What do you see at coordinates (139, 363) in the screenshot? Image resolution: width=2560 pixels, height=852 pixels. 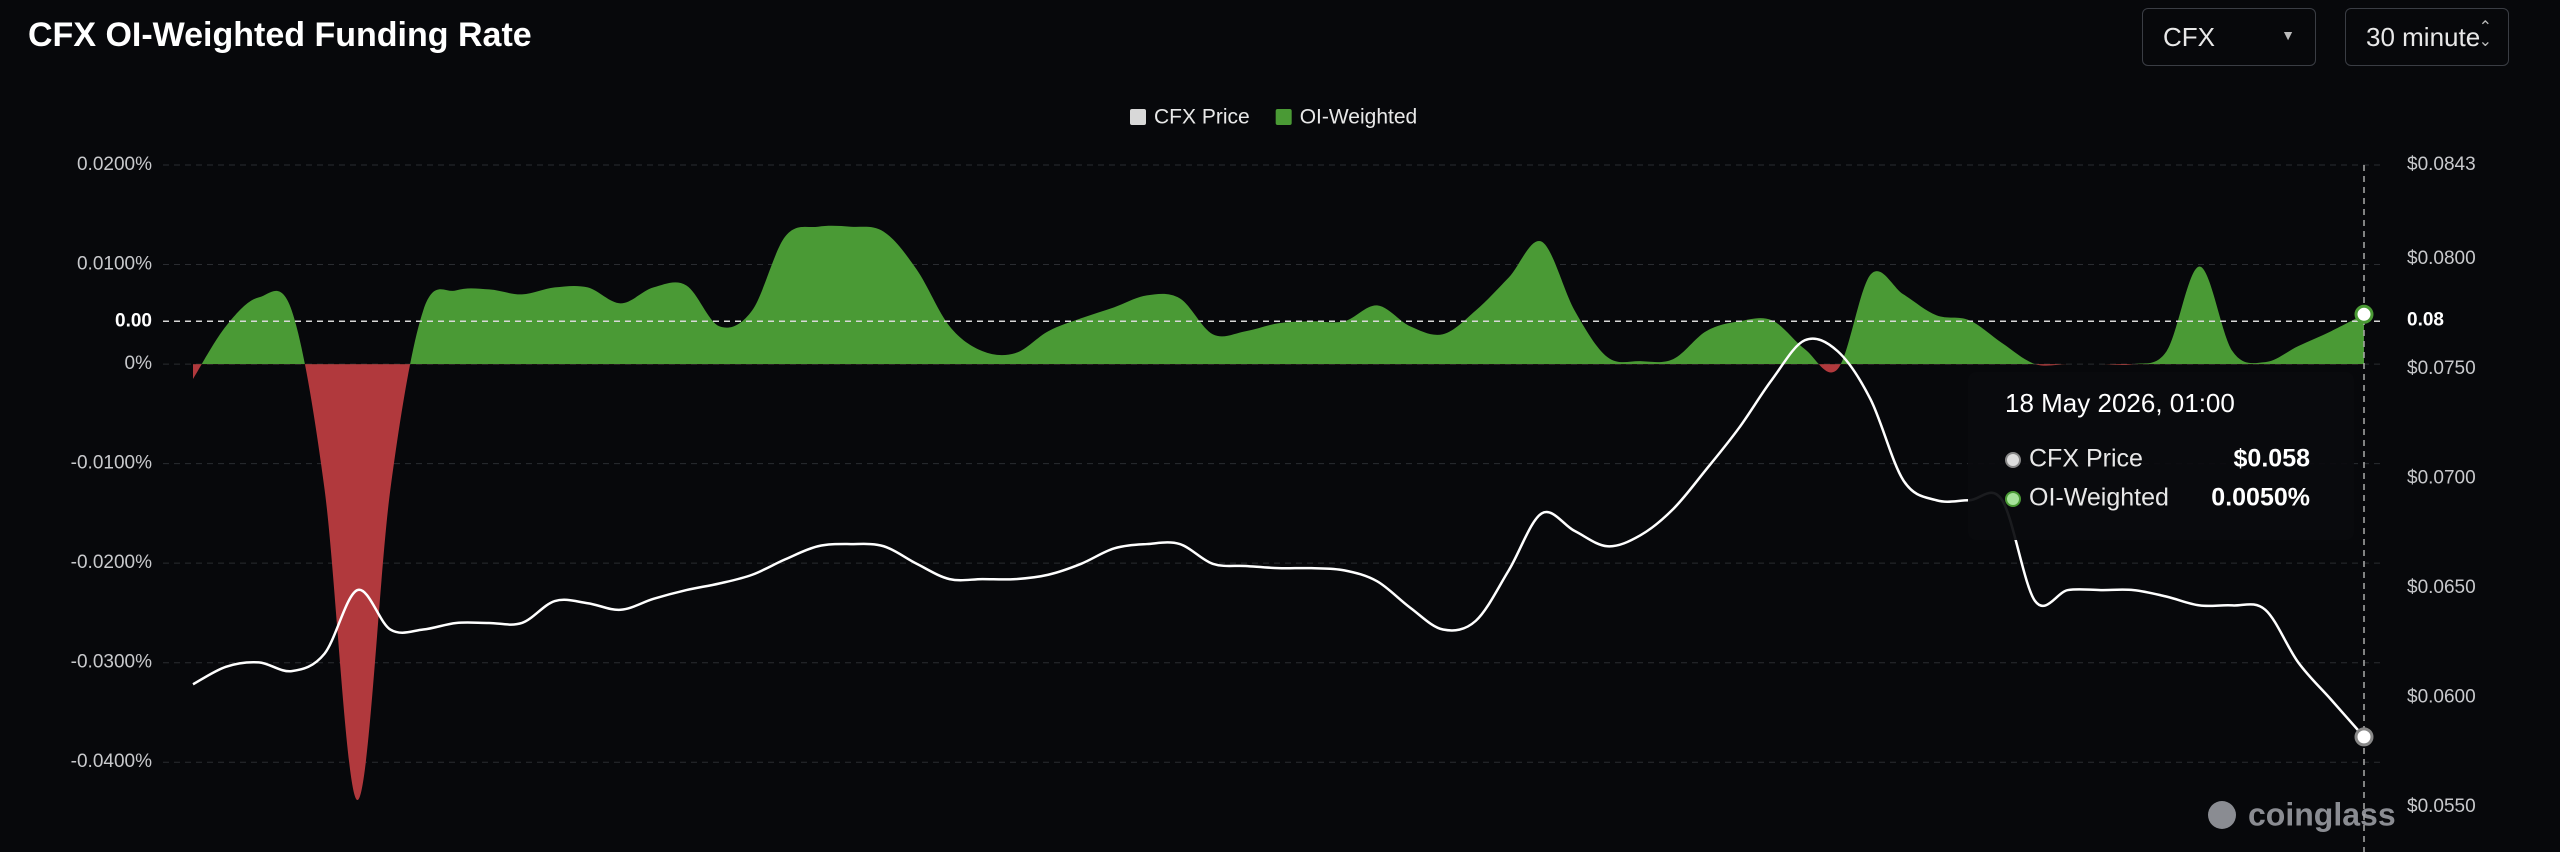 I see `y-tick-label: 0%` at bounding box center [139, 363].